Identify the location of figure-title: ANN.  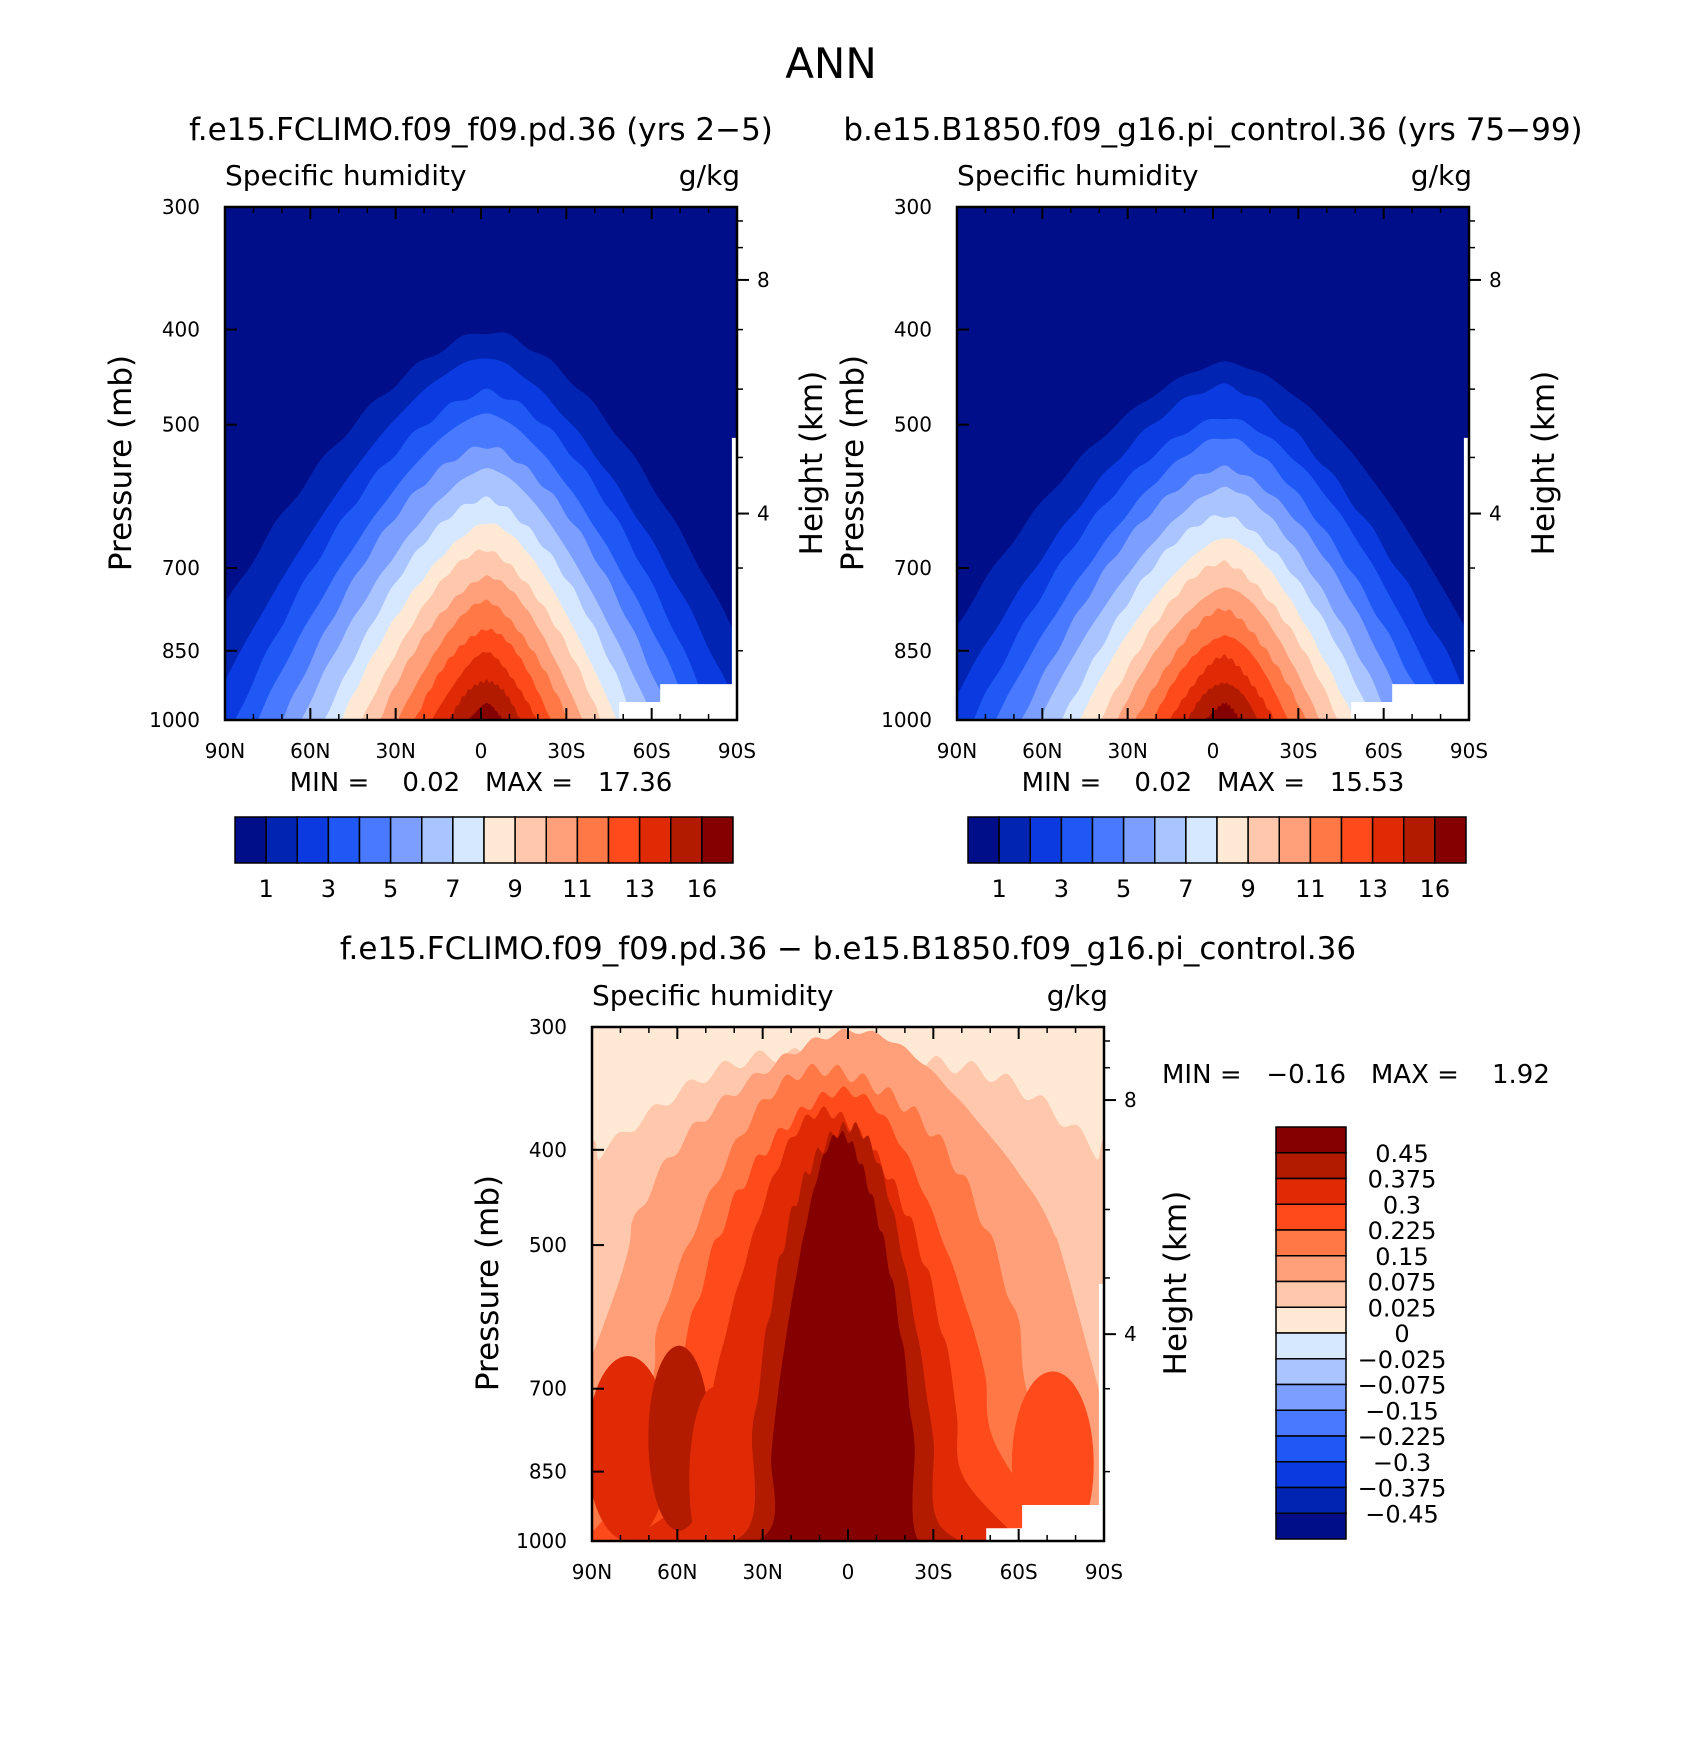
(831, 63).